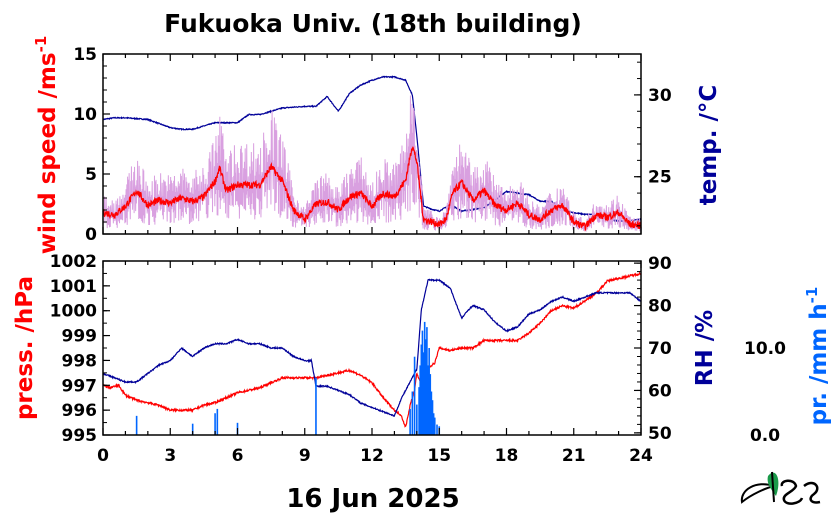 This screenshot has width=834, height=520. I want to click on y-left-tick-label: 998, so click(80, 361).